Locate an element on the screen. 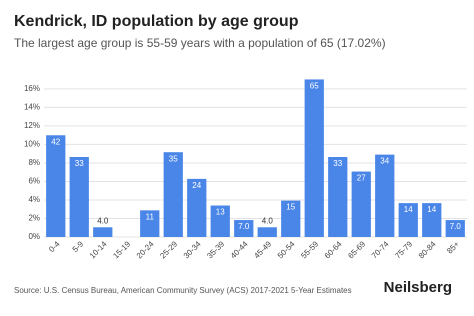 The height and width of the screenshot is (316, 474). x-tick-label: 75-79 is located at coordinates (403, 249).